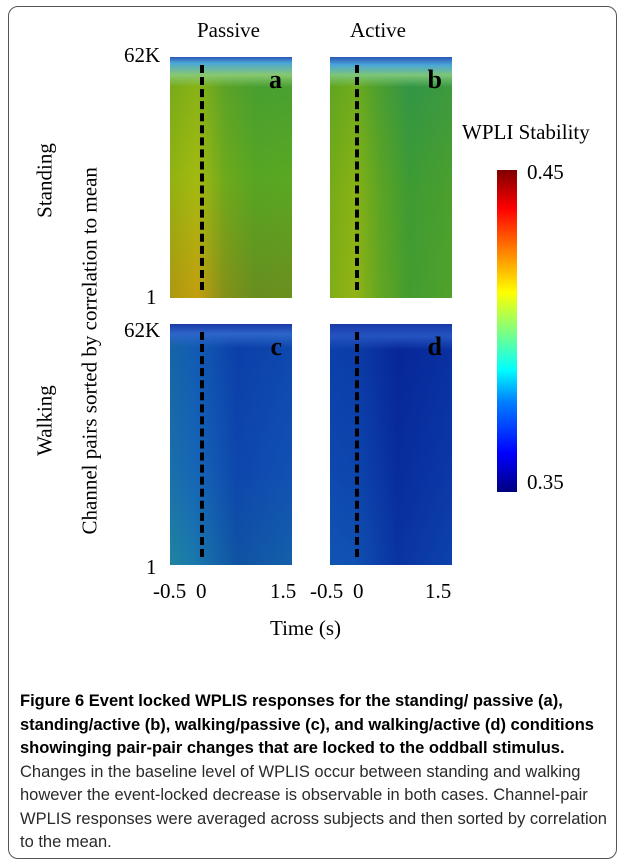 This screenshot has width=625, height=867. Describe the element at coordinates (358, 591) in the screenshot. I see `x-tick-0-right: 0` at that location.